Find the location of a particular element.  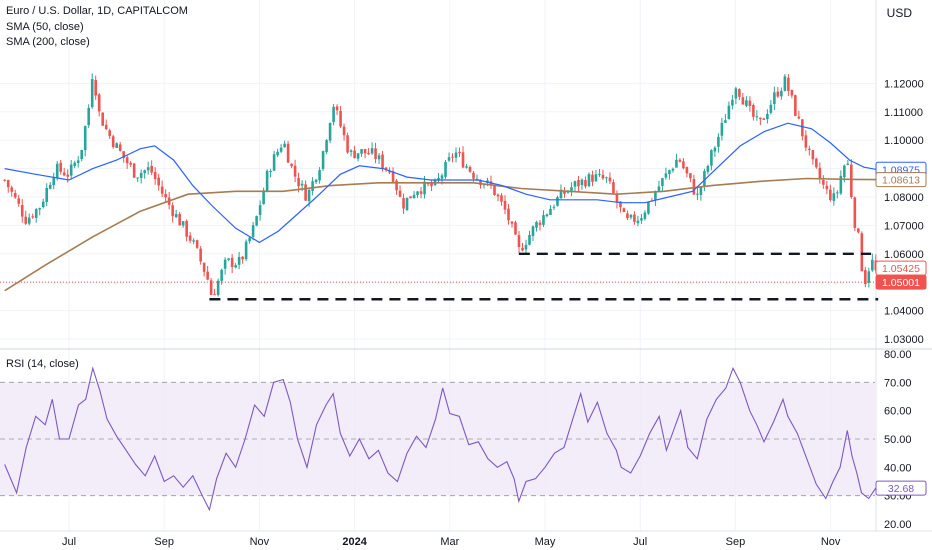

rsi-legend: RSI (14, close) is located at coordinates (42, 364).